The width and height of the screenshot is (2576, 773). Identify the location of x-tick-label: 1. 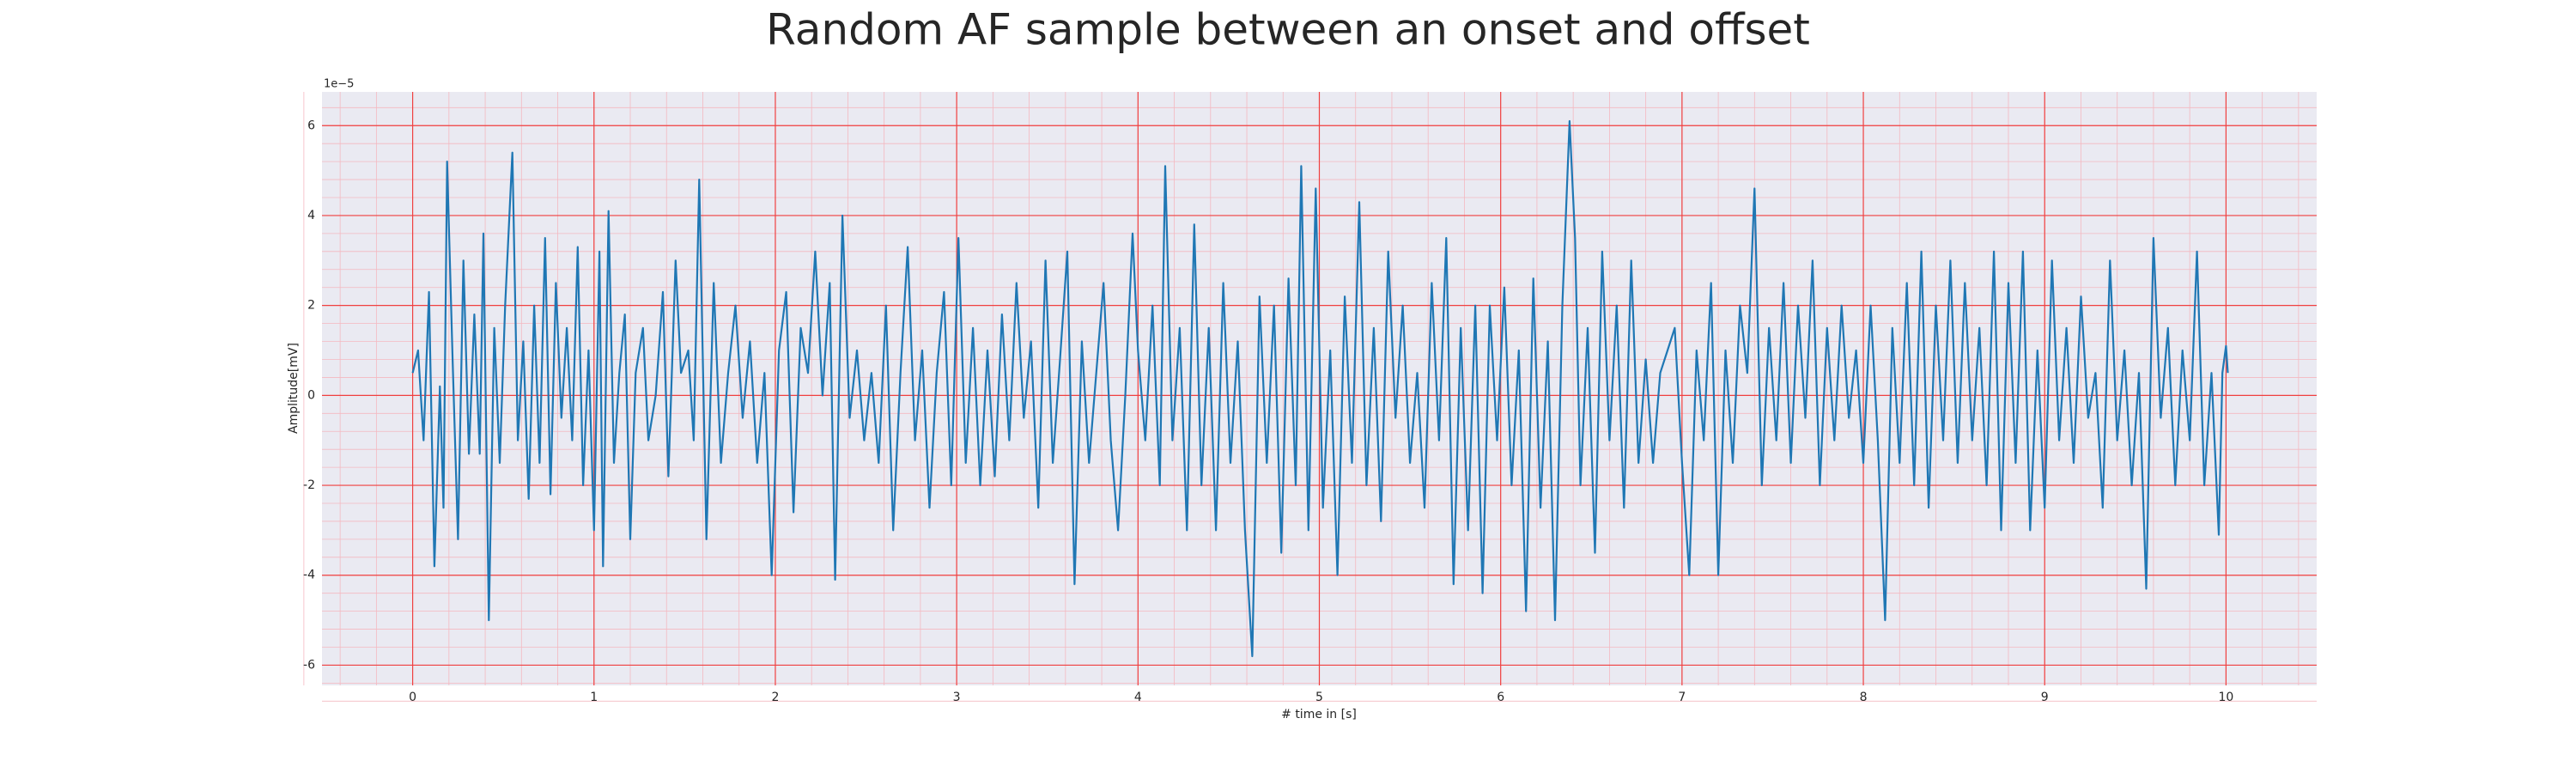
(594, 697).